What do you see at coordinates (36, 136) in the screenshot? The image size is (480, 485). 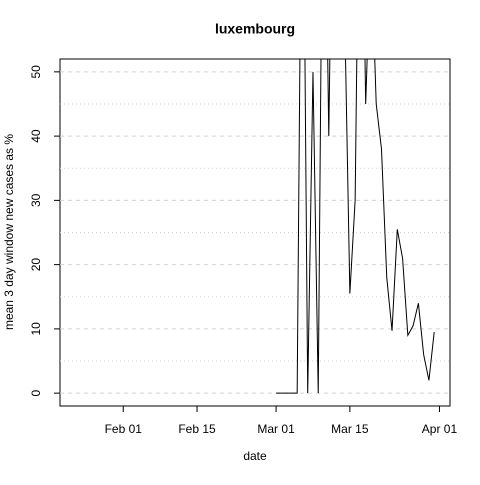 I see `y-tick-label: 40` at bounding box center [36, 136].